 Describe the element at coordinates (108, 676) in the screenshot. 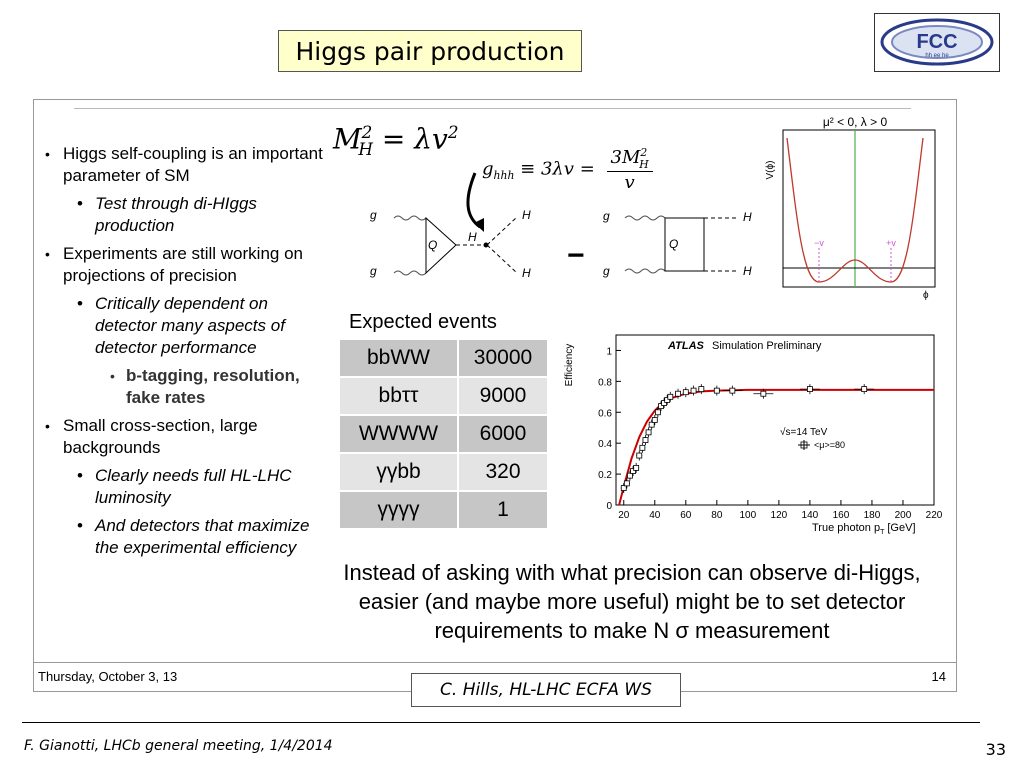

I see `inner-slide-date: Thursday, October 3, 13` at that location.